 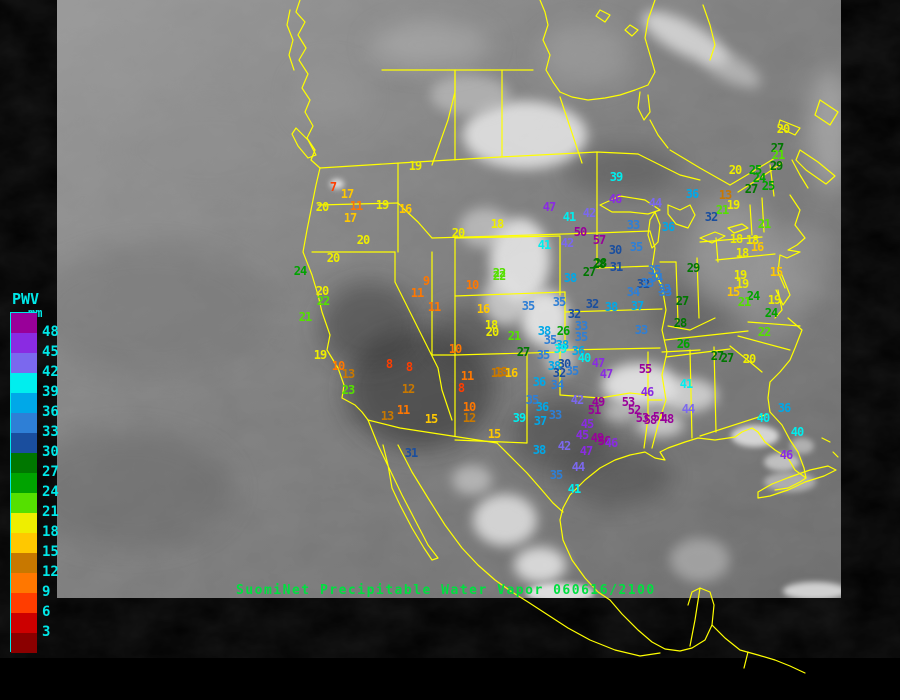 What do you see at coordinates (50, 332) in the screenshot?
I see `legend-label: 48` at bounding box center [50, 332].